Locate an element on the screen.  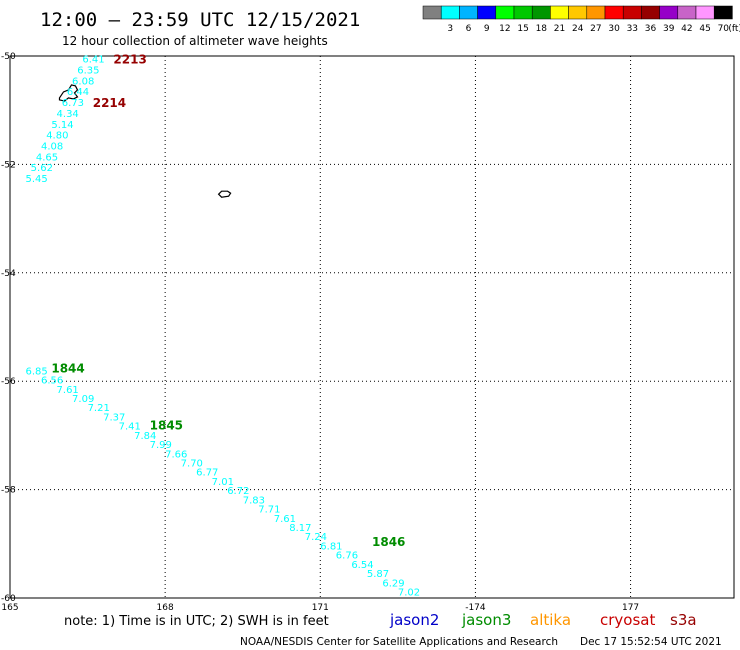
swh-value-label: 5.14 is located at coordinates (62, 125).